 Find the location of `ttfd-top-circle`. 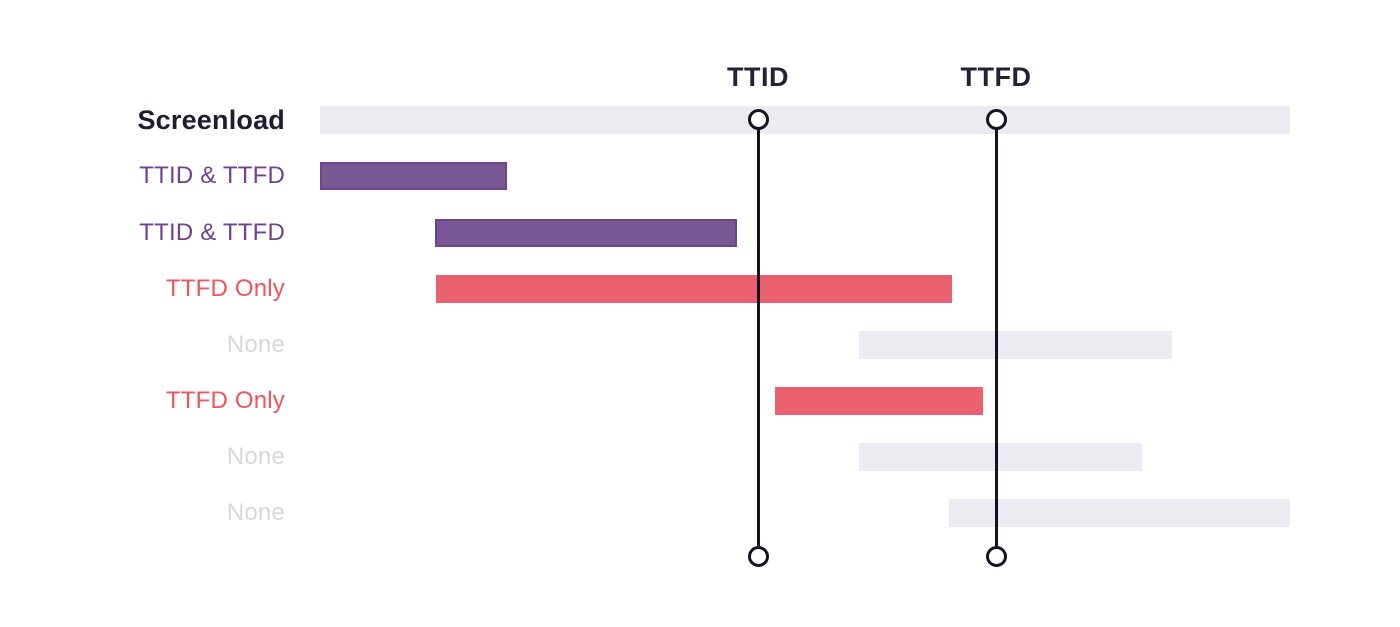

ttfd-top-circle is located at coordinates (996, 119).